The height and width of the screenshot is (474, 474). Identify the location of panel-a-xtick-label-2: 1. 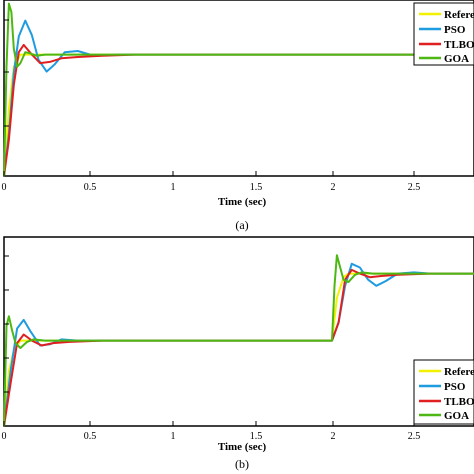
(173, 187).